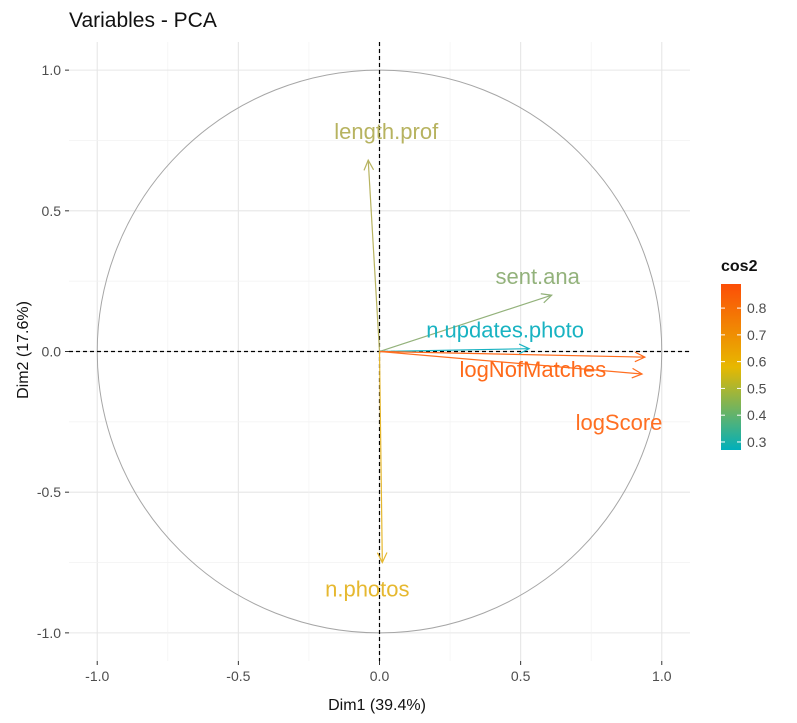 This screenshot has width=797, height=723. Describe the element at coordinates (757, 335) in the screenshot. I see `legend-tick-label: 0.7` at that location.